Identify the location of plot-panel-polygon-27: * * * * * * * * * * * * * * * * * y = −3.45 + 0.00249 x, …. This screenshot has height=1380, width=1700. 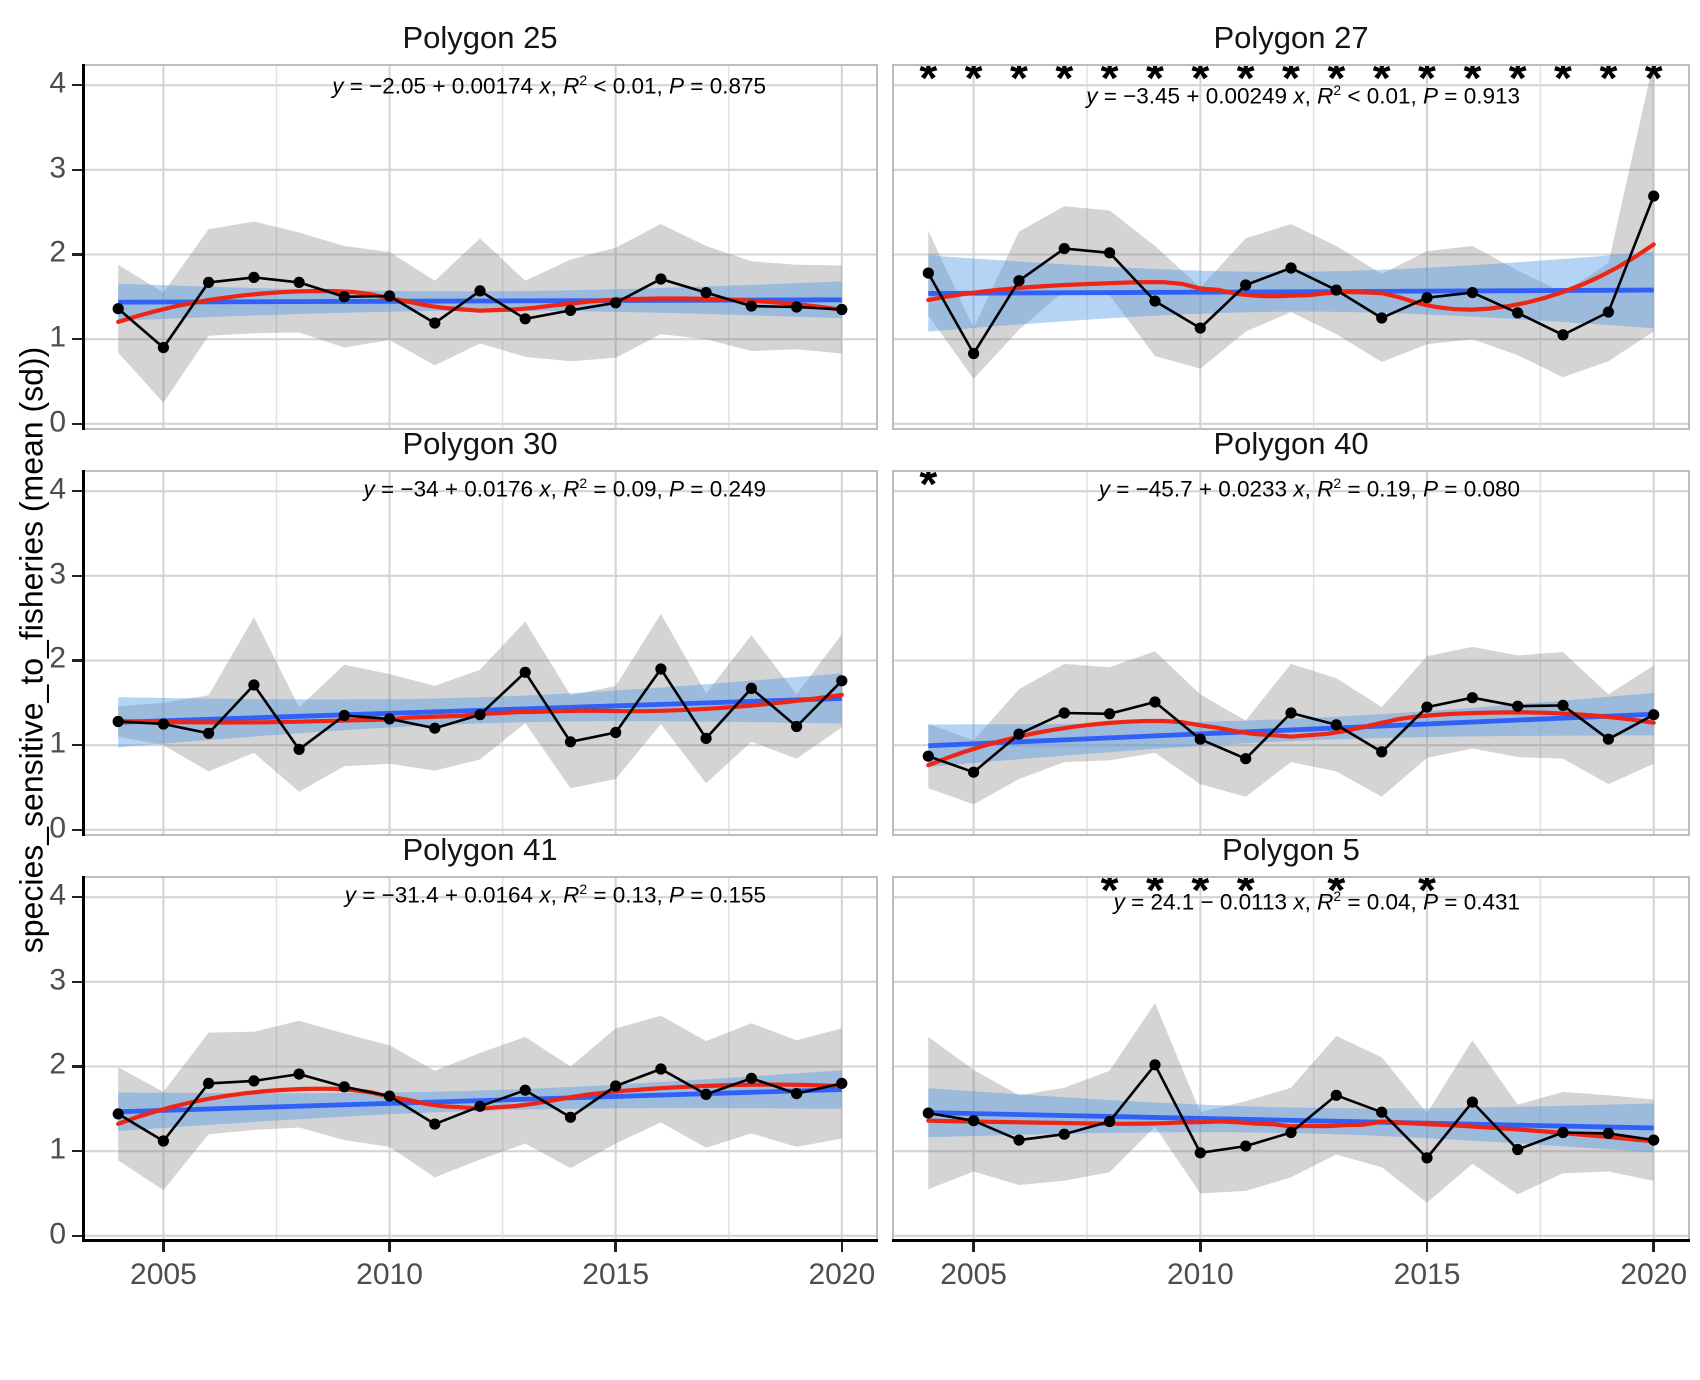
(1291, 247).